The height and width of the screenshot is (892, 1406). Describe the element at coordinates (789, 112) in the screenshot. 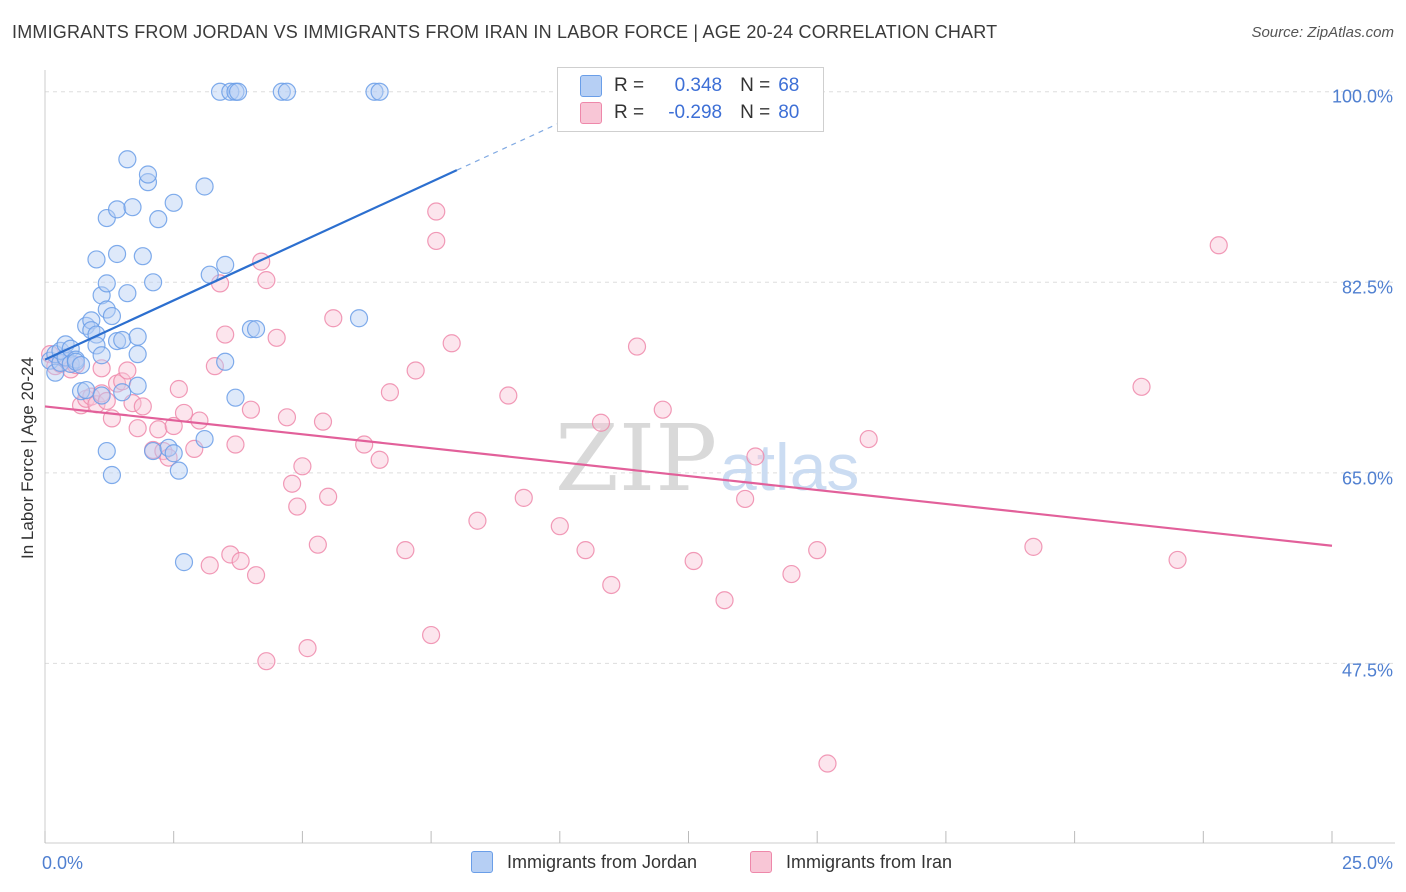

I see `iran-n-value: 80` at that location.